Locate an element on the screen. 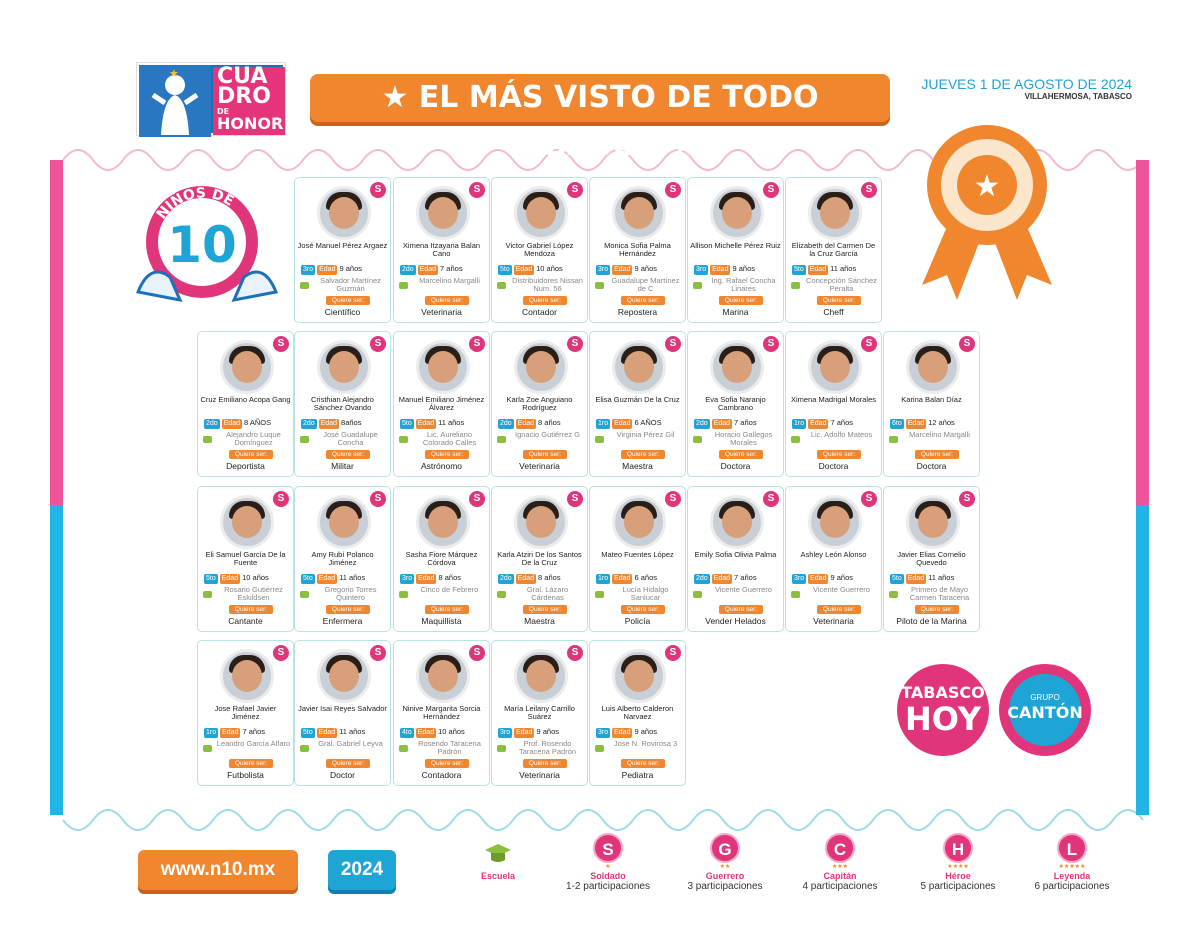  website-link: www.n10.mx is located at coordinates (218, 870).